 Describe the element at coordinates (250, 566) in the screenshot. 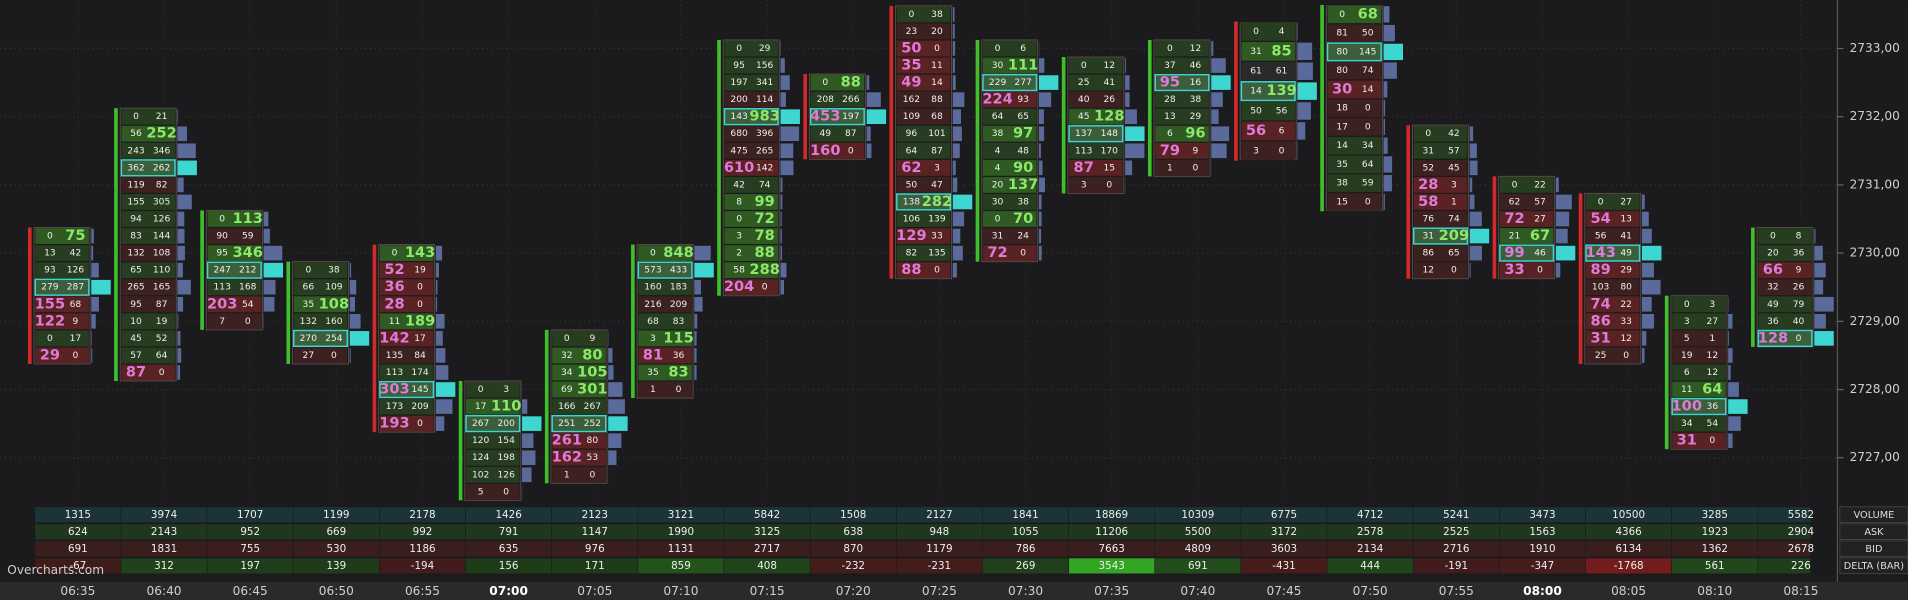

I see `stats-value: 197` at that location.